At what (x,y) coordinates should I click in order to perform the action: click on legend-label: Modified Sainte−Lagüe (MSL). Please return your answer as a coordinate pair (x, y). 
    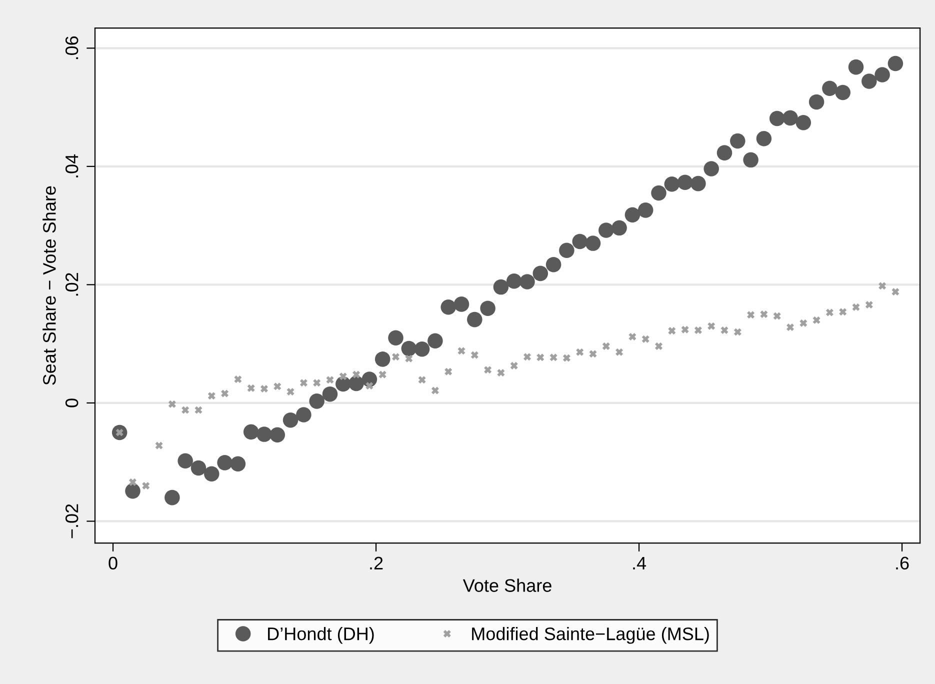
    Looking at the image, I should click on (590, 635).